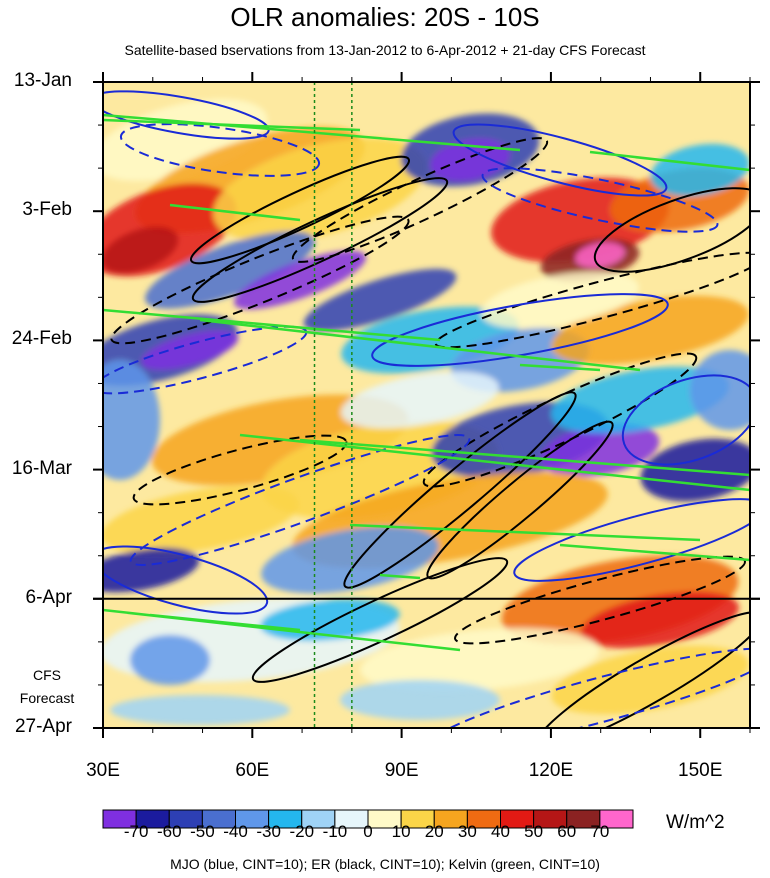 The width and height of the screenshot is (770, 878). Describe the element at coordinates (434, 831) in the screenshot. I see `colorbar-label: 20` at that location.